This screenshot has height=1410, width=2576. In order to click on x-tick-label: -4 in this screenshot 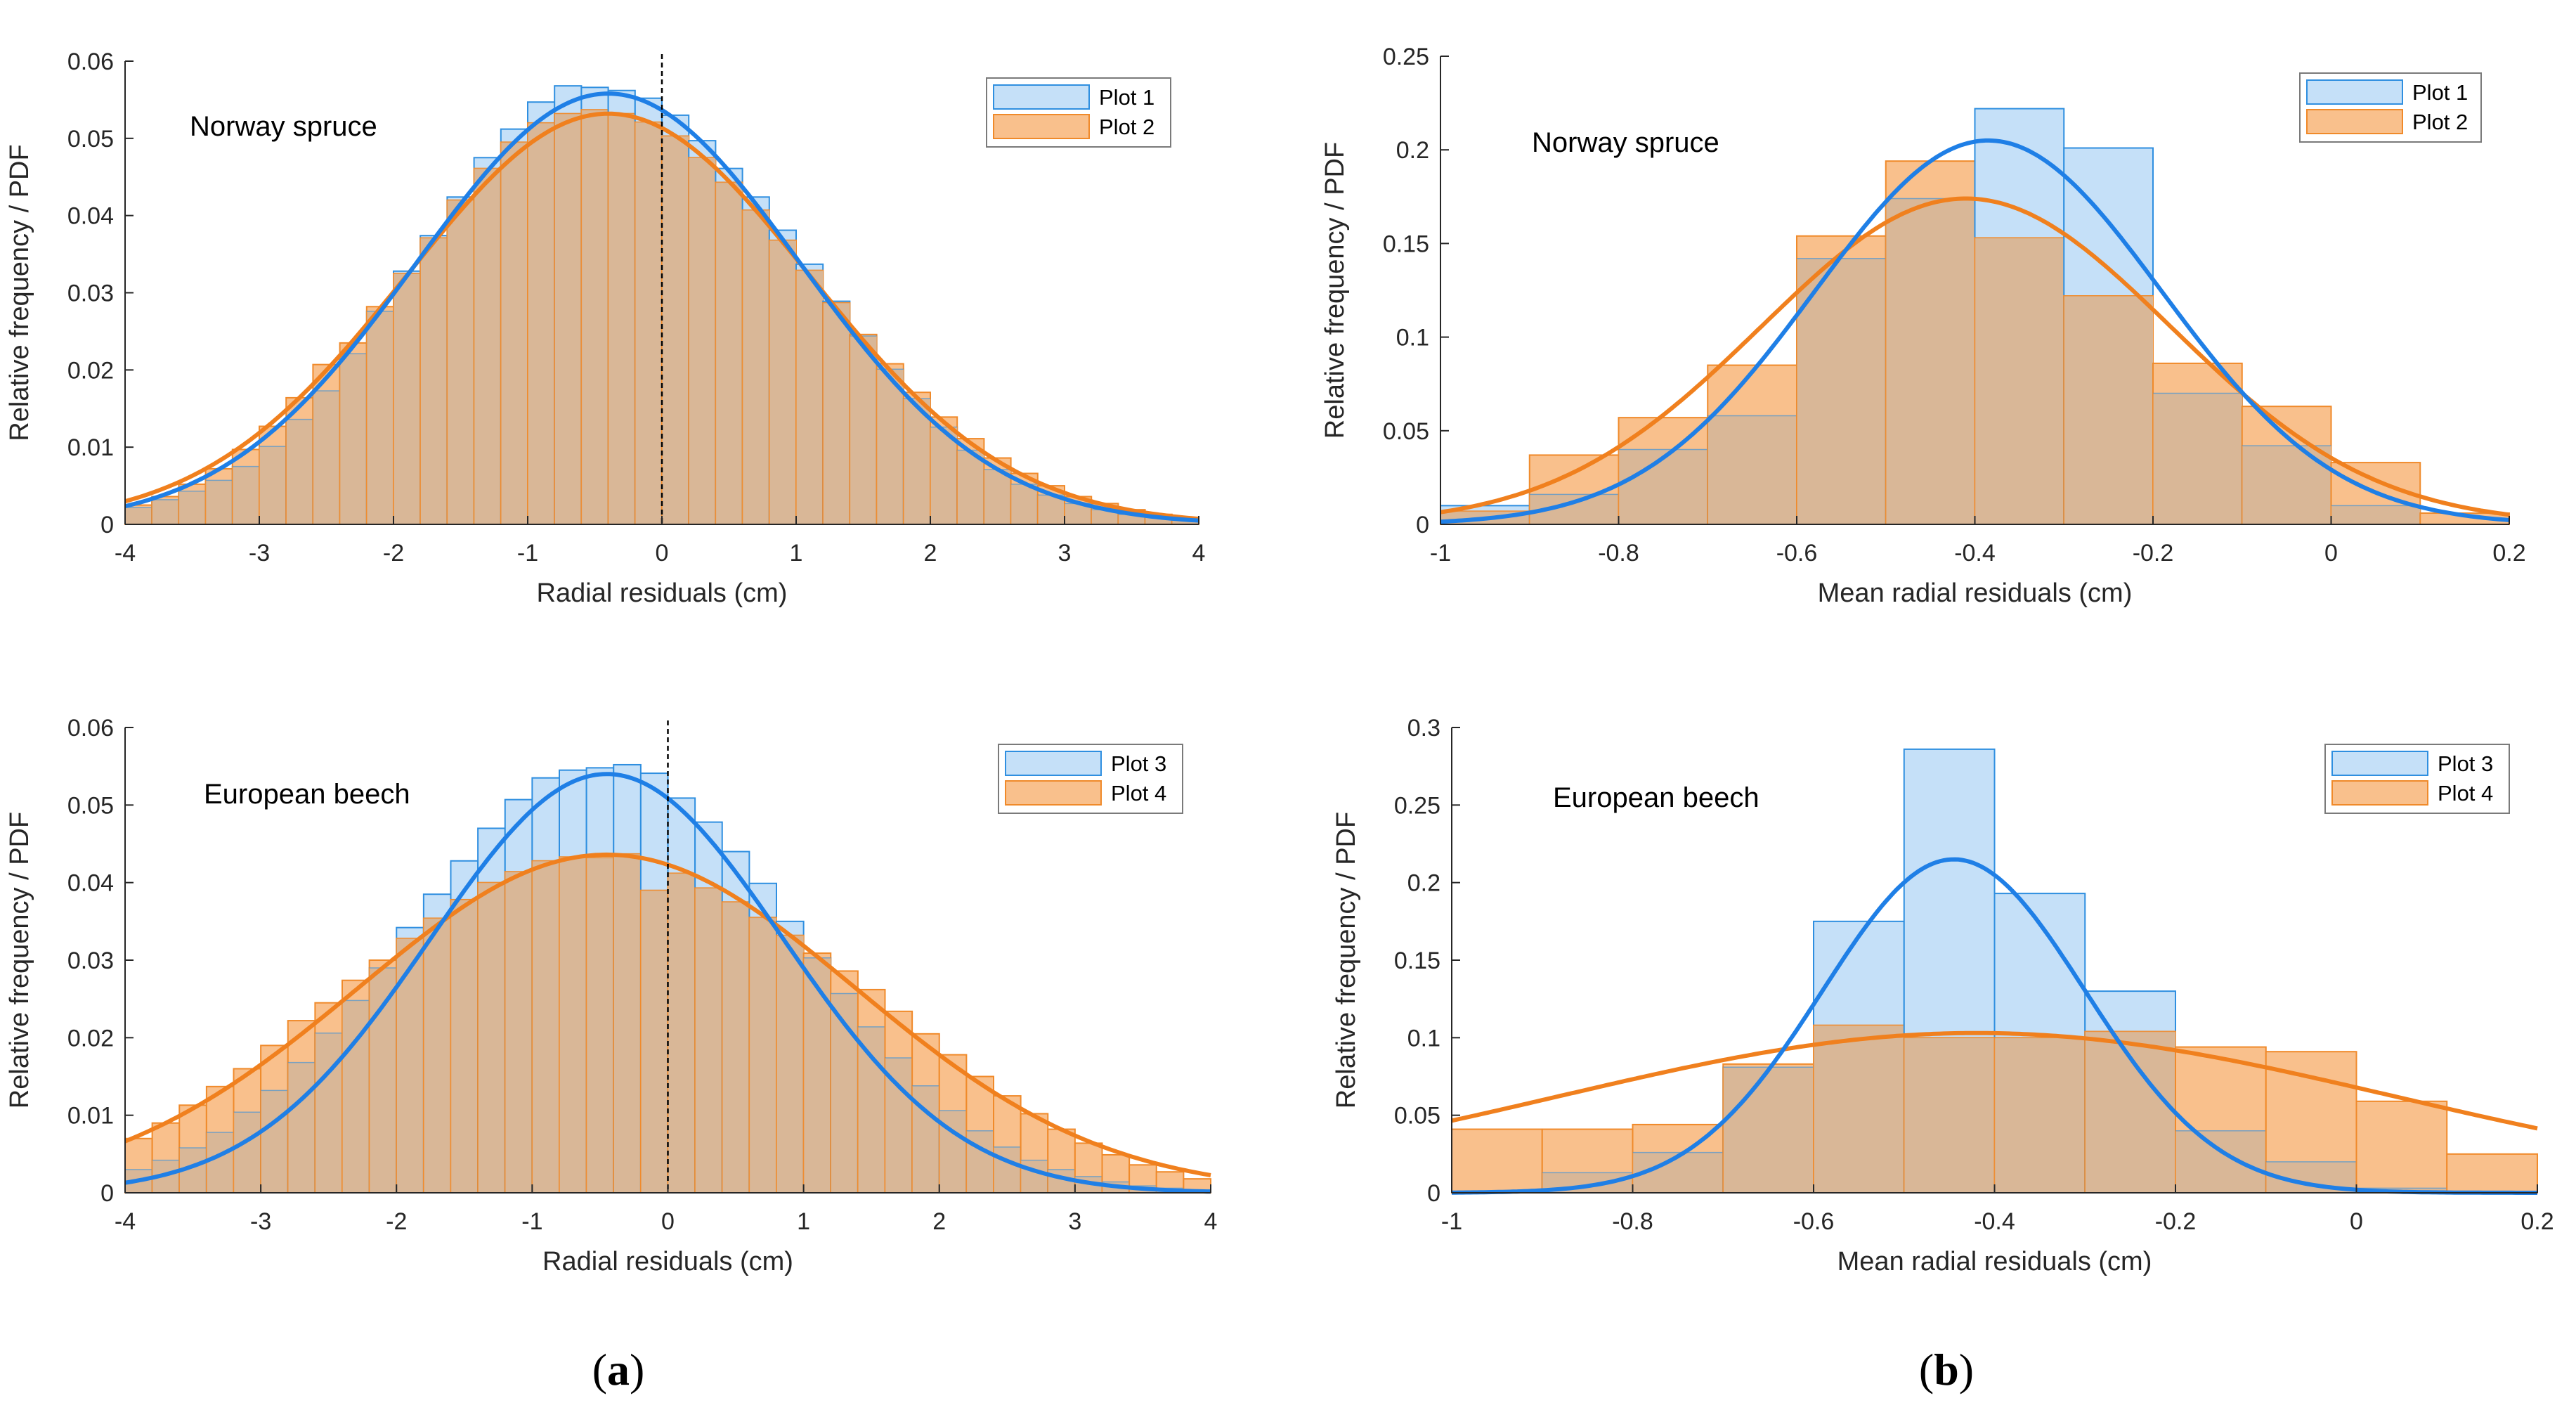, I will do `click(125, 1221)`.